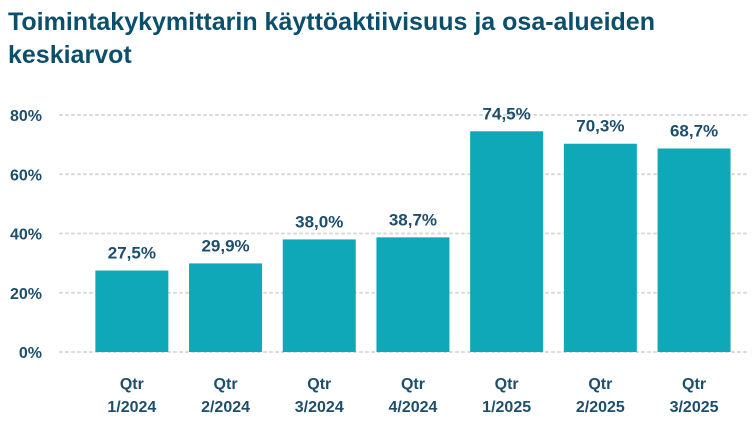  What do you see at coordinates (694, 407) in the screenshot?
I see `x-tick-label: 3/2025` at bounding box center [694, 407].